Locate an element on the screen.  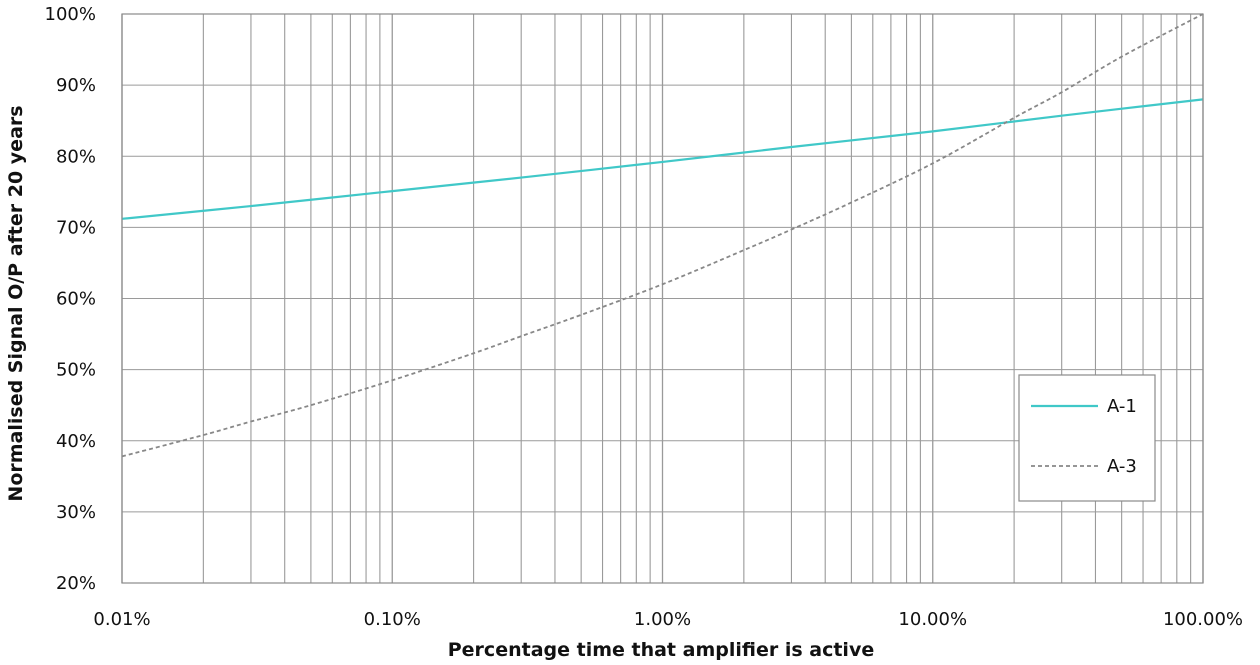
x-tick-label: 0.10% is located at coordinates (392, 619).